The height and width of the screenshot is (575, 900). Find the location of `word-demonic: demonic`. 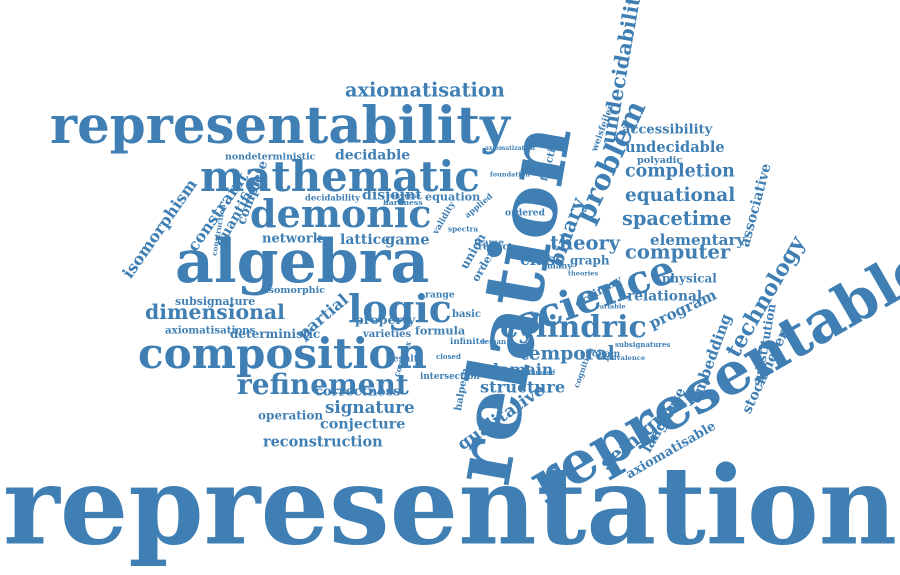

word-demonic: demonic is located at coordinates (341, 213).